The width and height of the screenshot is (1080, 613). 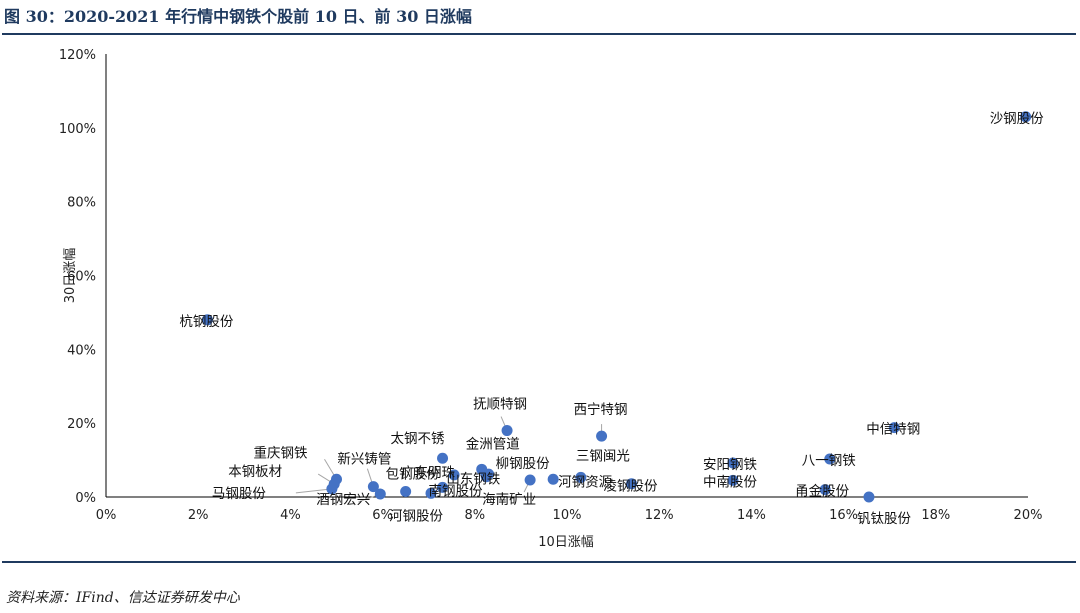 What do you see at coordinates (290, 515) in the screenshot?
I see `x-tick-label: 4%` at bounding box center [290, 515].